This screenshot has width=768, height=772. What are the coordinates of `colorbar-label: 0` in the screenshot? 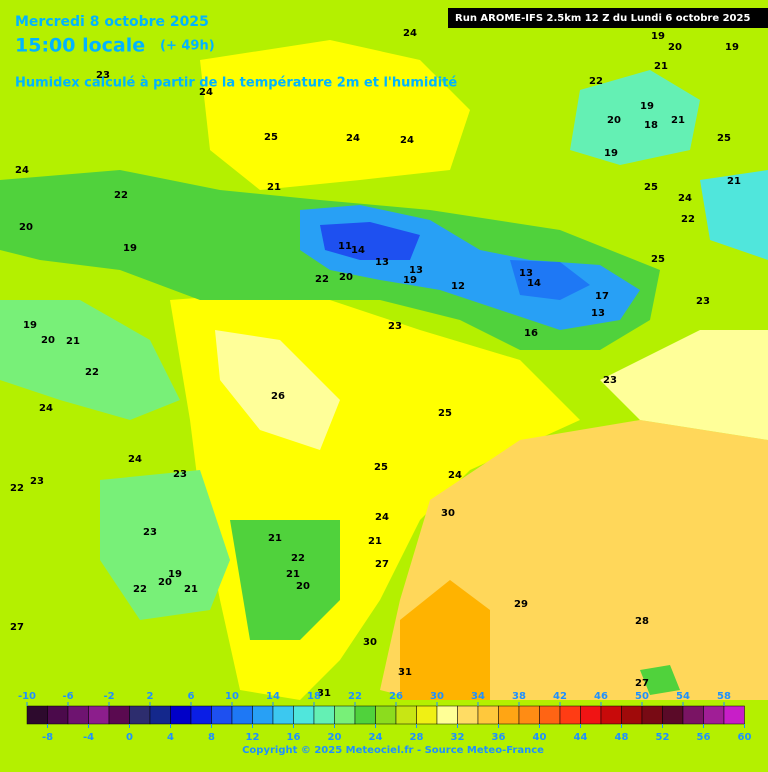 It's located at (129, 737).